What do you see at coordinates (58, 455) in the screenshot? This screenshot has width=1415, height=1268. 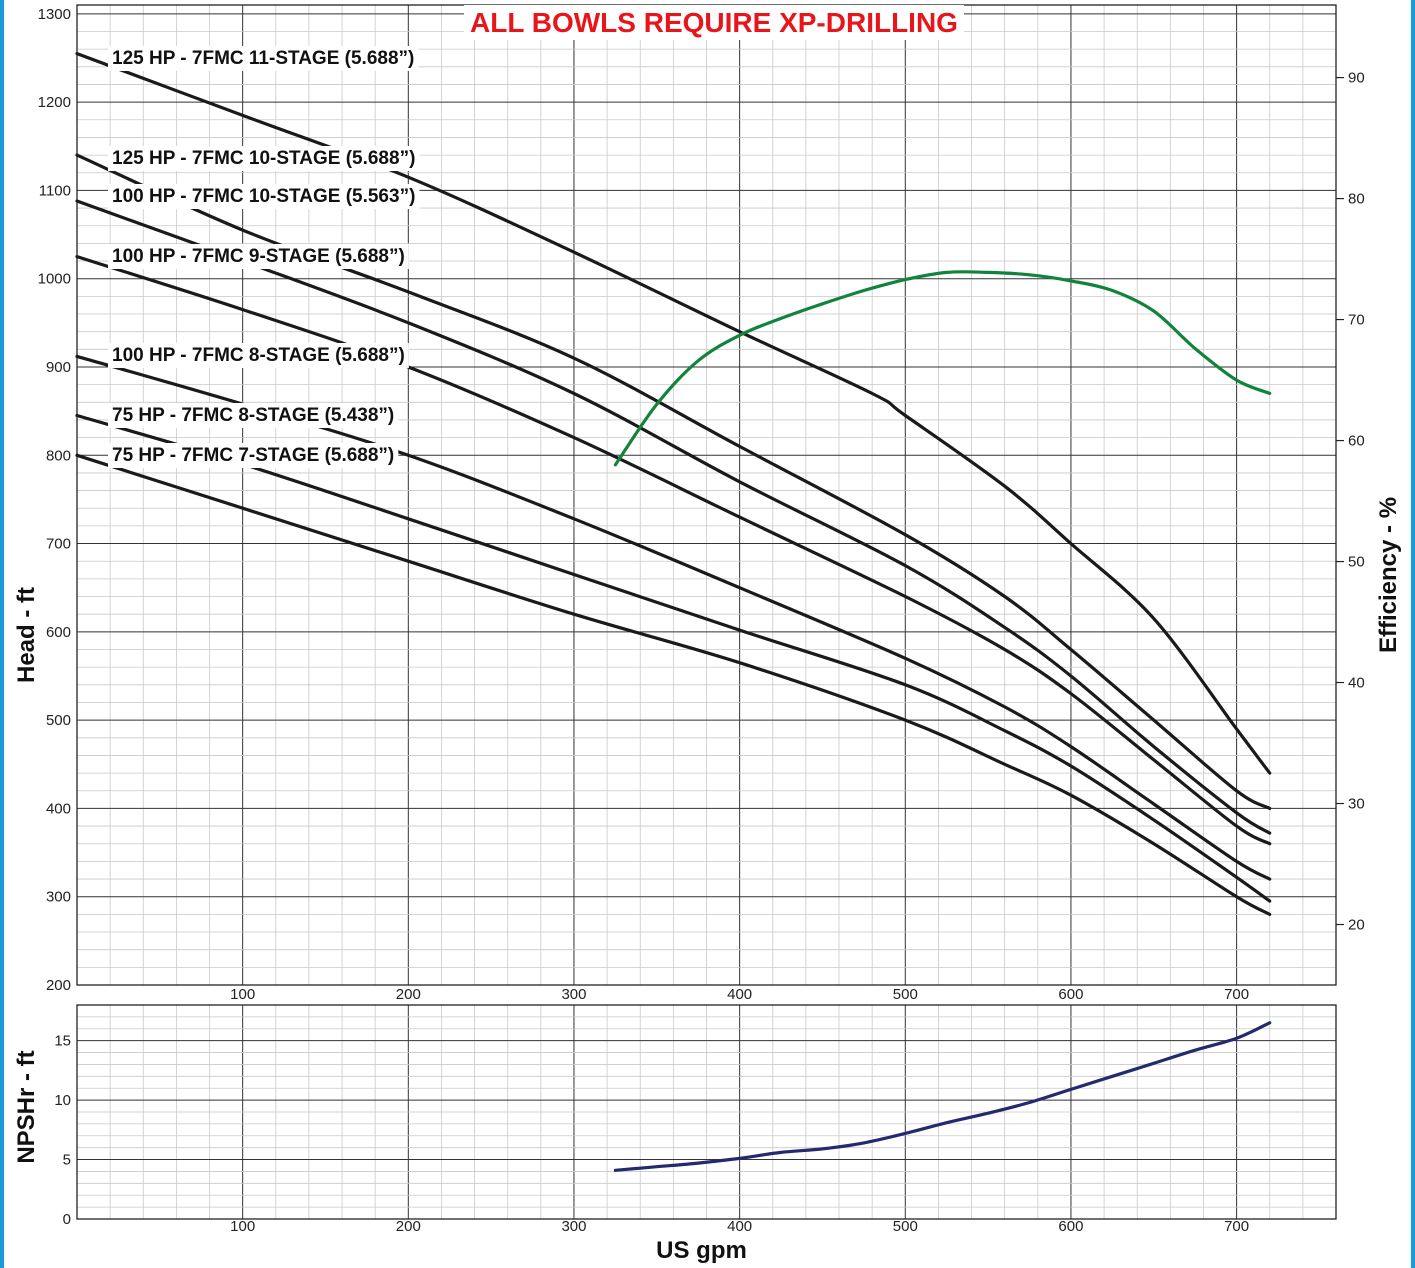 I see `y-tick-label: 800` at bounding box center [58, 455].